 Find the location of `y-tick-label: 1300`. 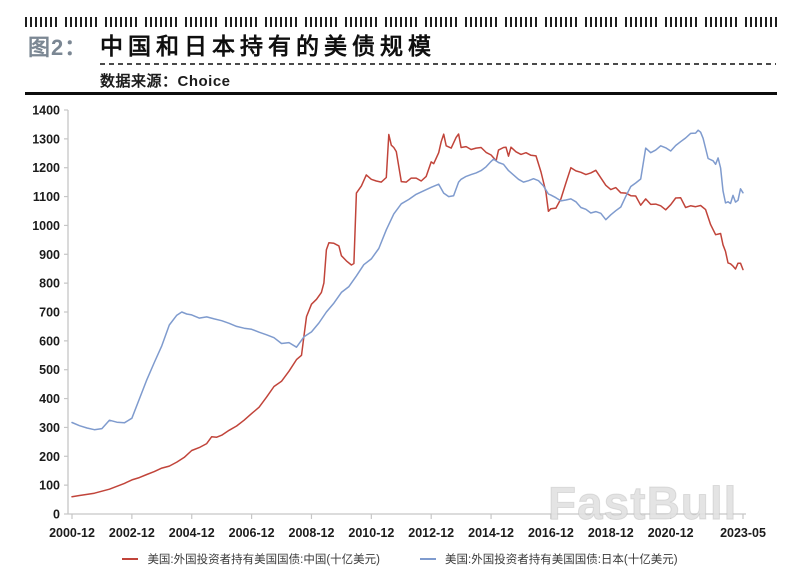

y-tick-label: 1300 is located at coordinates (46, 139).